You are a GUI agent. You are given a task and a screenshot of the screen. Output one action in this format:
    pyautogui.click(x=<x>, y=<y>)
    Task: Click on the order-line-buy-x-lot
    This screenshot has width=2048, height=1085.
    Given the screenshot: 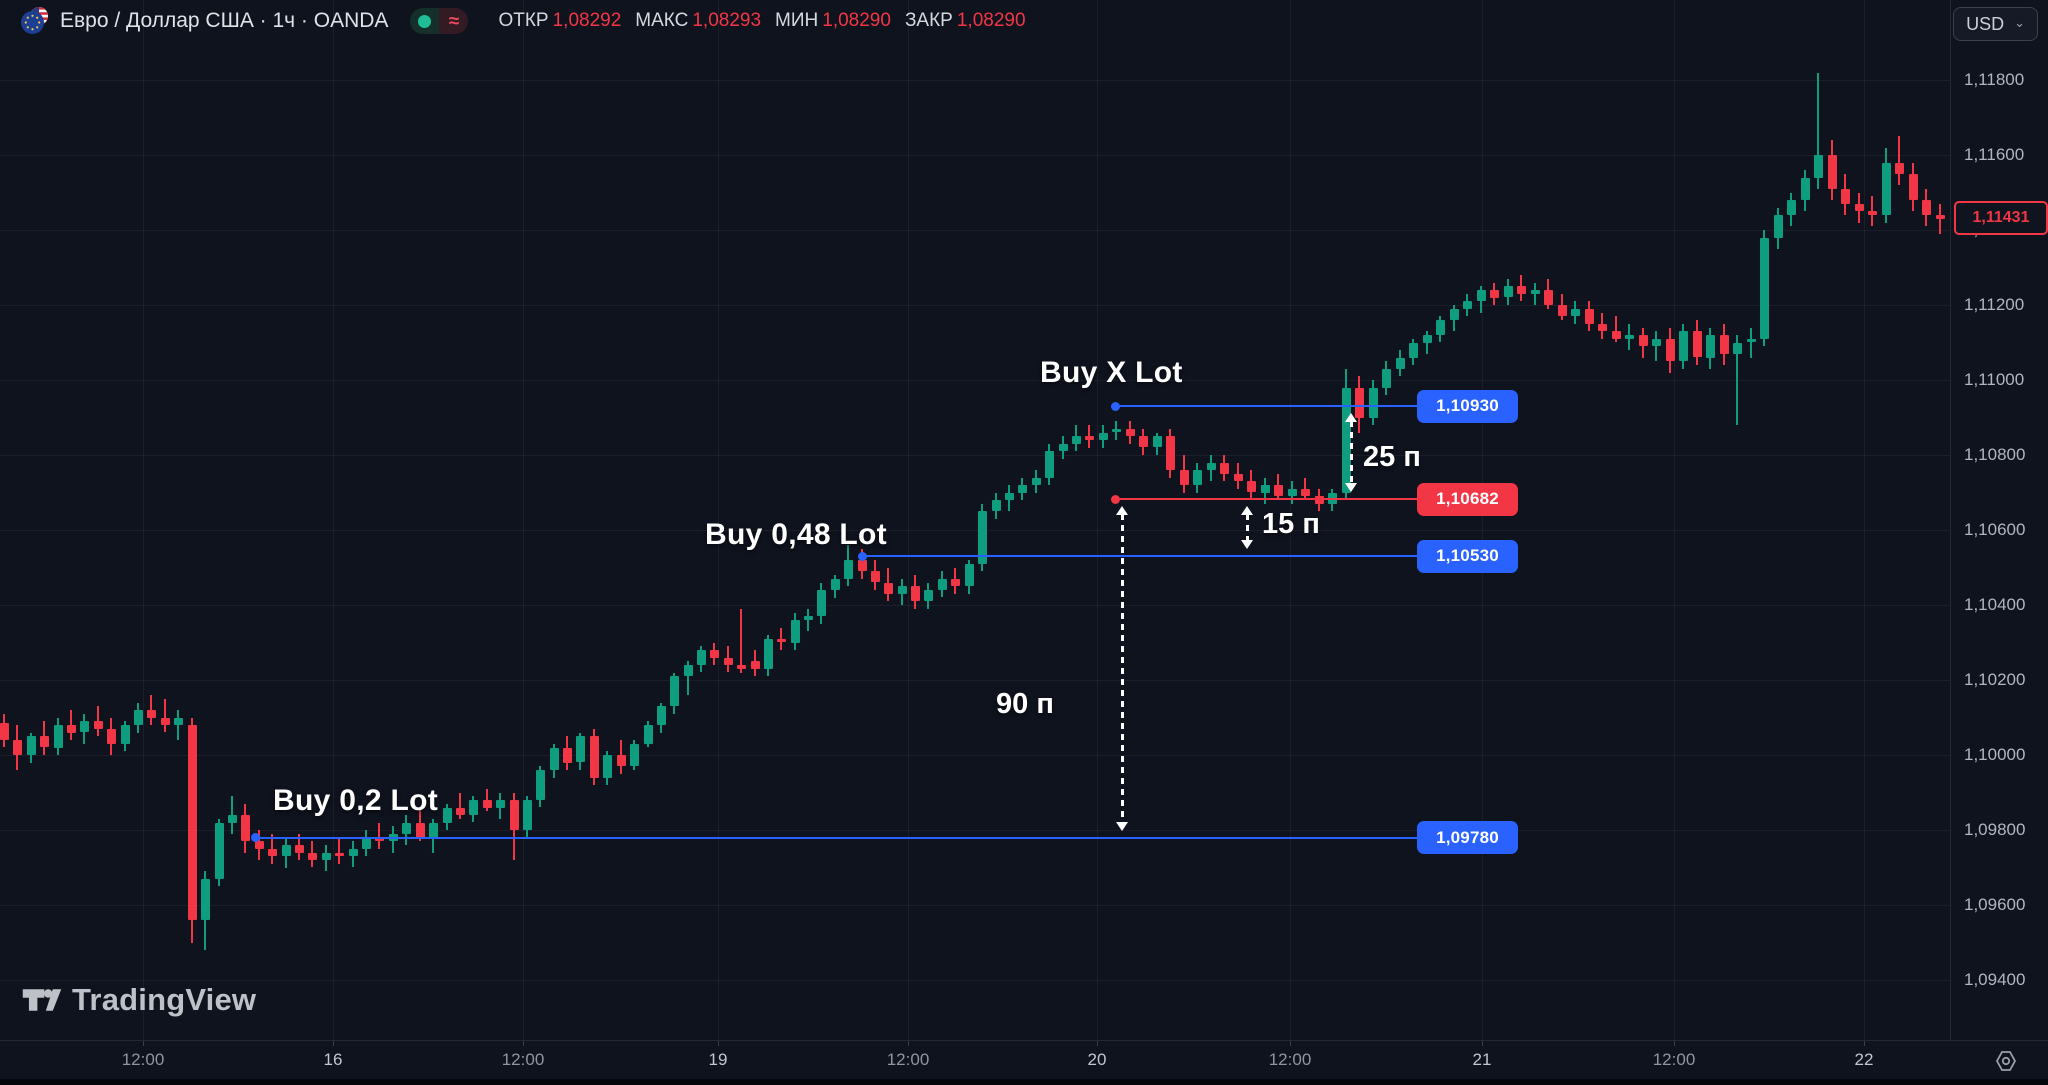 What is the action you would take?
    pyautogui.click(x=1266, y=406)
    